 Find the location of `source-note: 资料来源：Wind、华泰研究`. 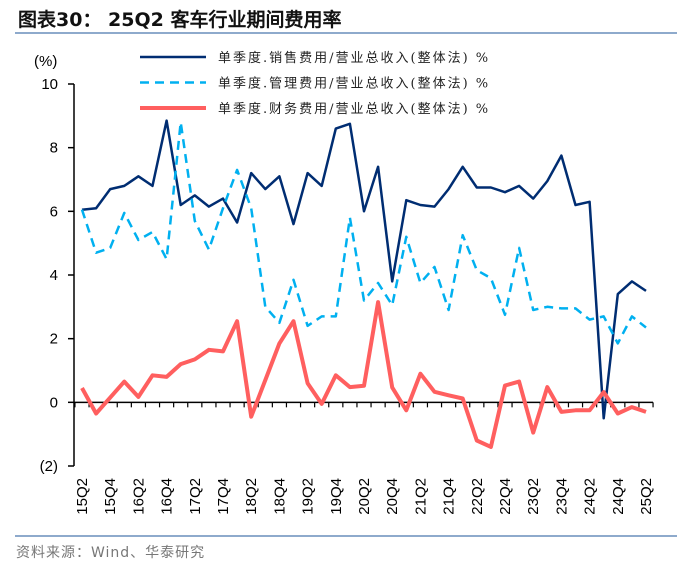

source-note: 资料来源：Wind、华泰研究 is located at coordinates (110, 553).